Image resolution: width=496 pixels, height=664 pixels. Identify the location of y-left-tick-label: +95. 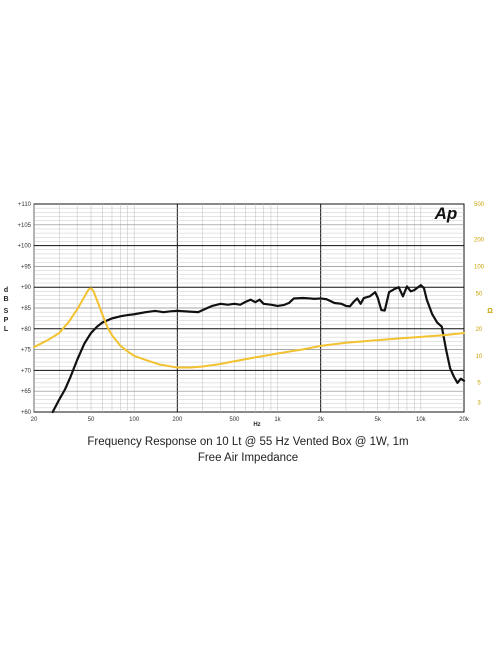
(26, 267).